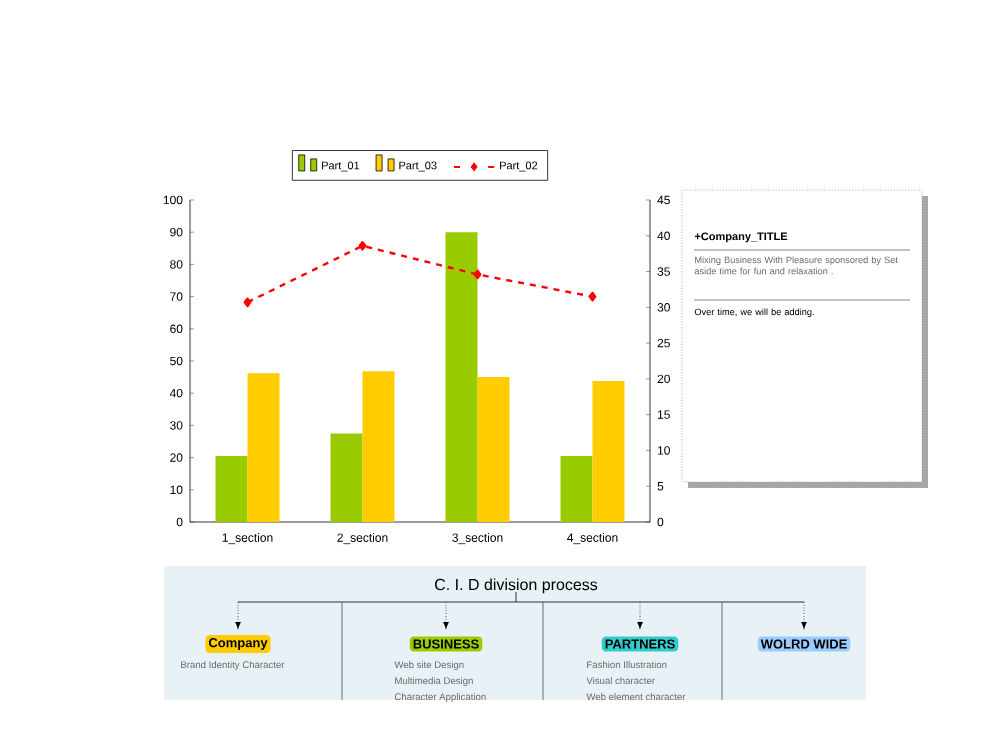 This screenshot has height=750, width=1000. I want to click on text: C. I. D division process, so click(516, 586).